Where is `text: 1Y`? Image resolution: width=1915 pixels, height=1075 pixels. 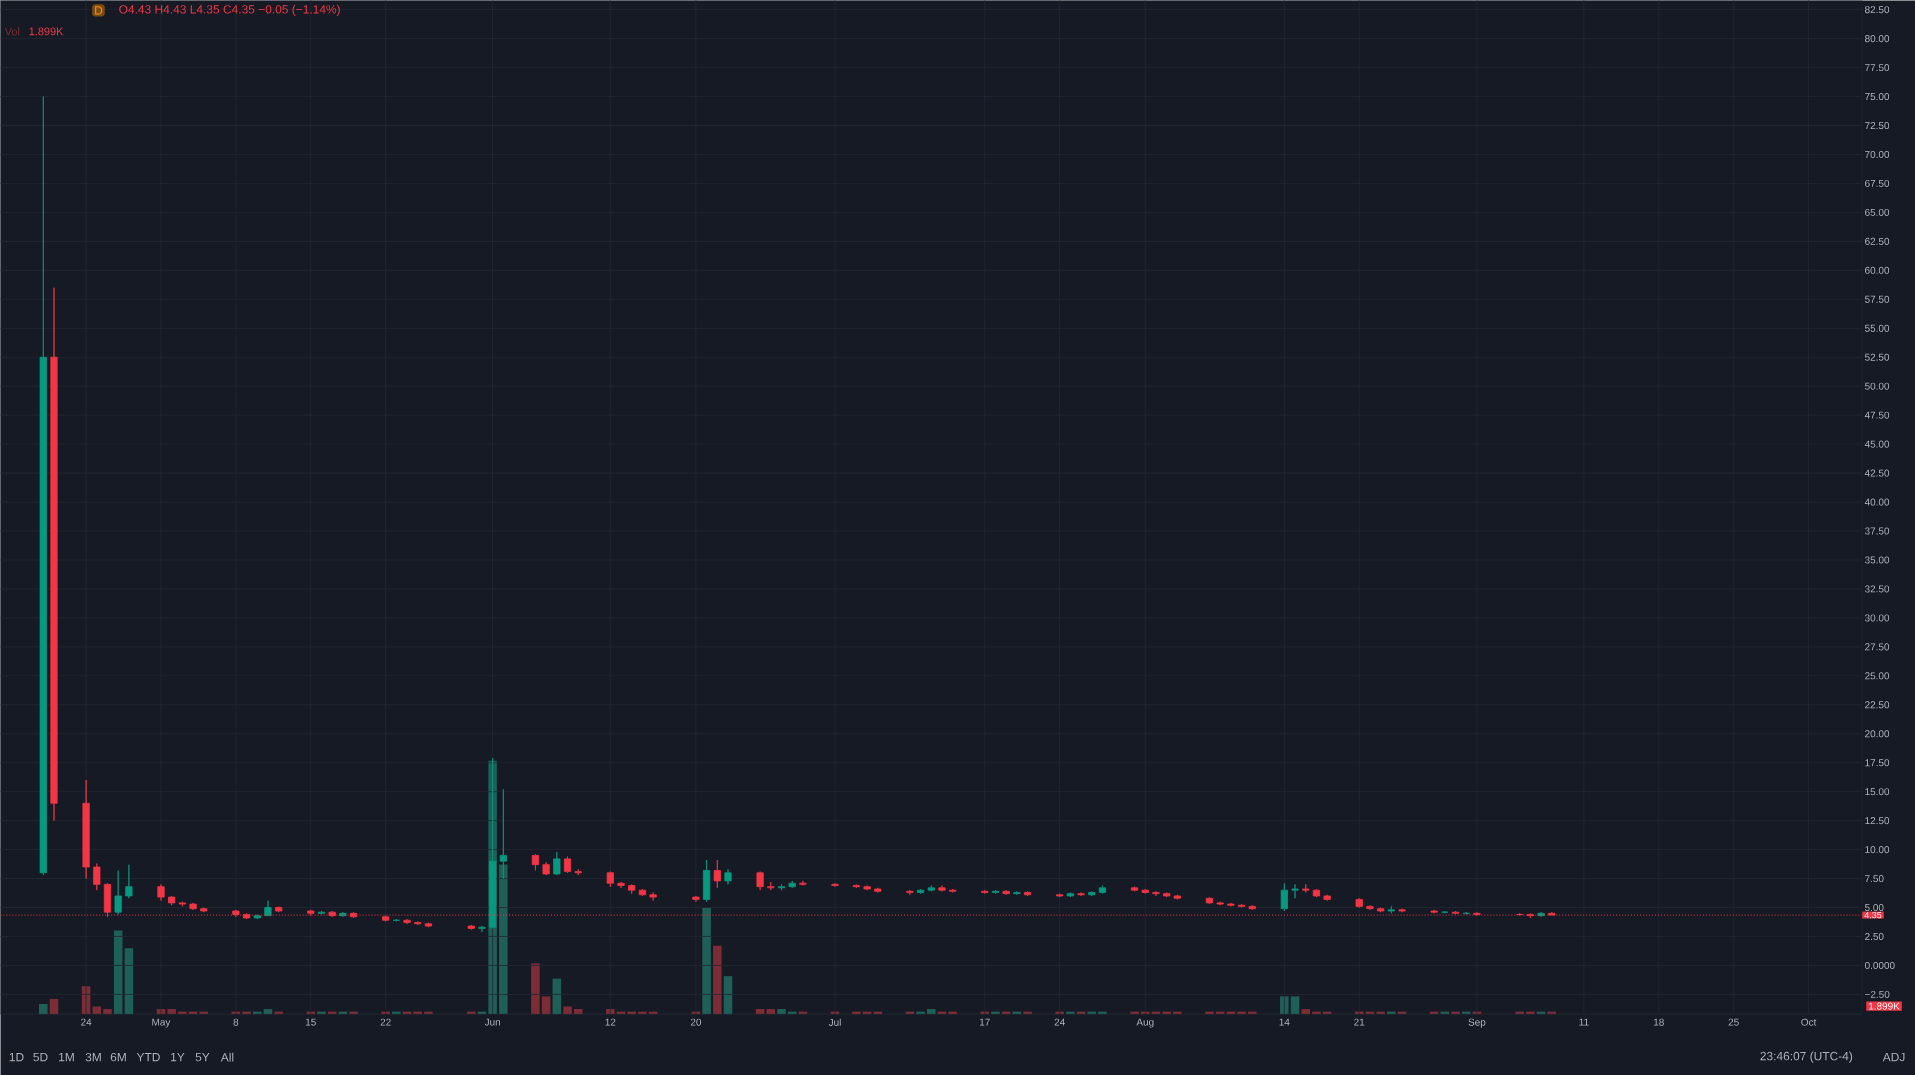 text: 1Y is located at coordinates (178, 1057).